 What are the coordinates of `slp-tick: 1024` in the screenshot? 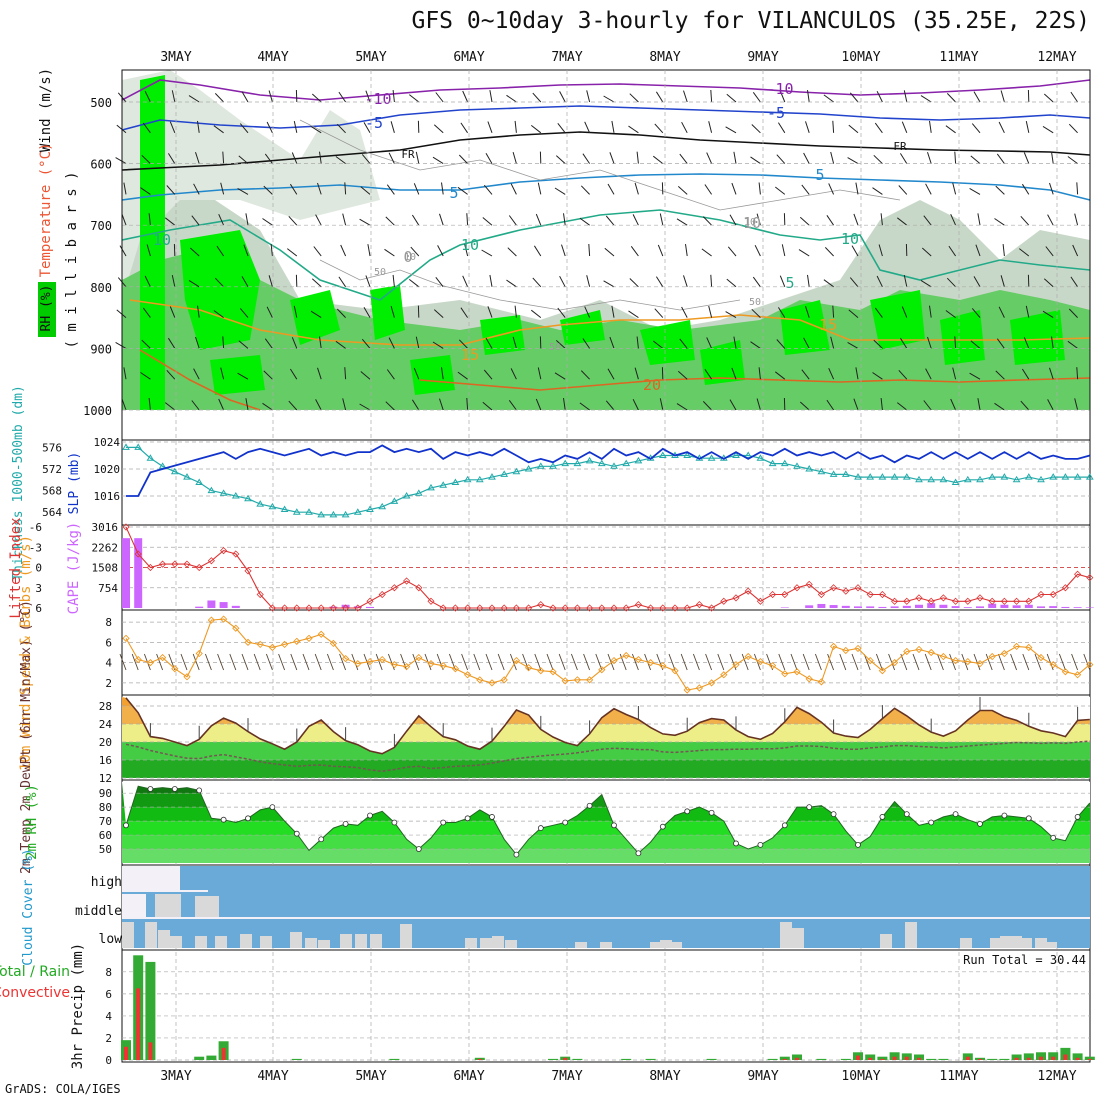 It's located at (107, 442).